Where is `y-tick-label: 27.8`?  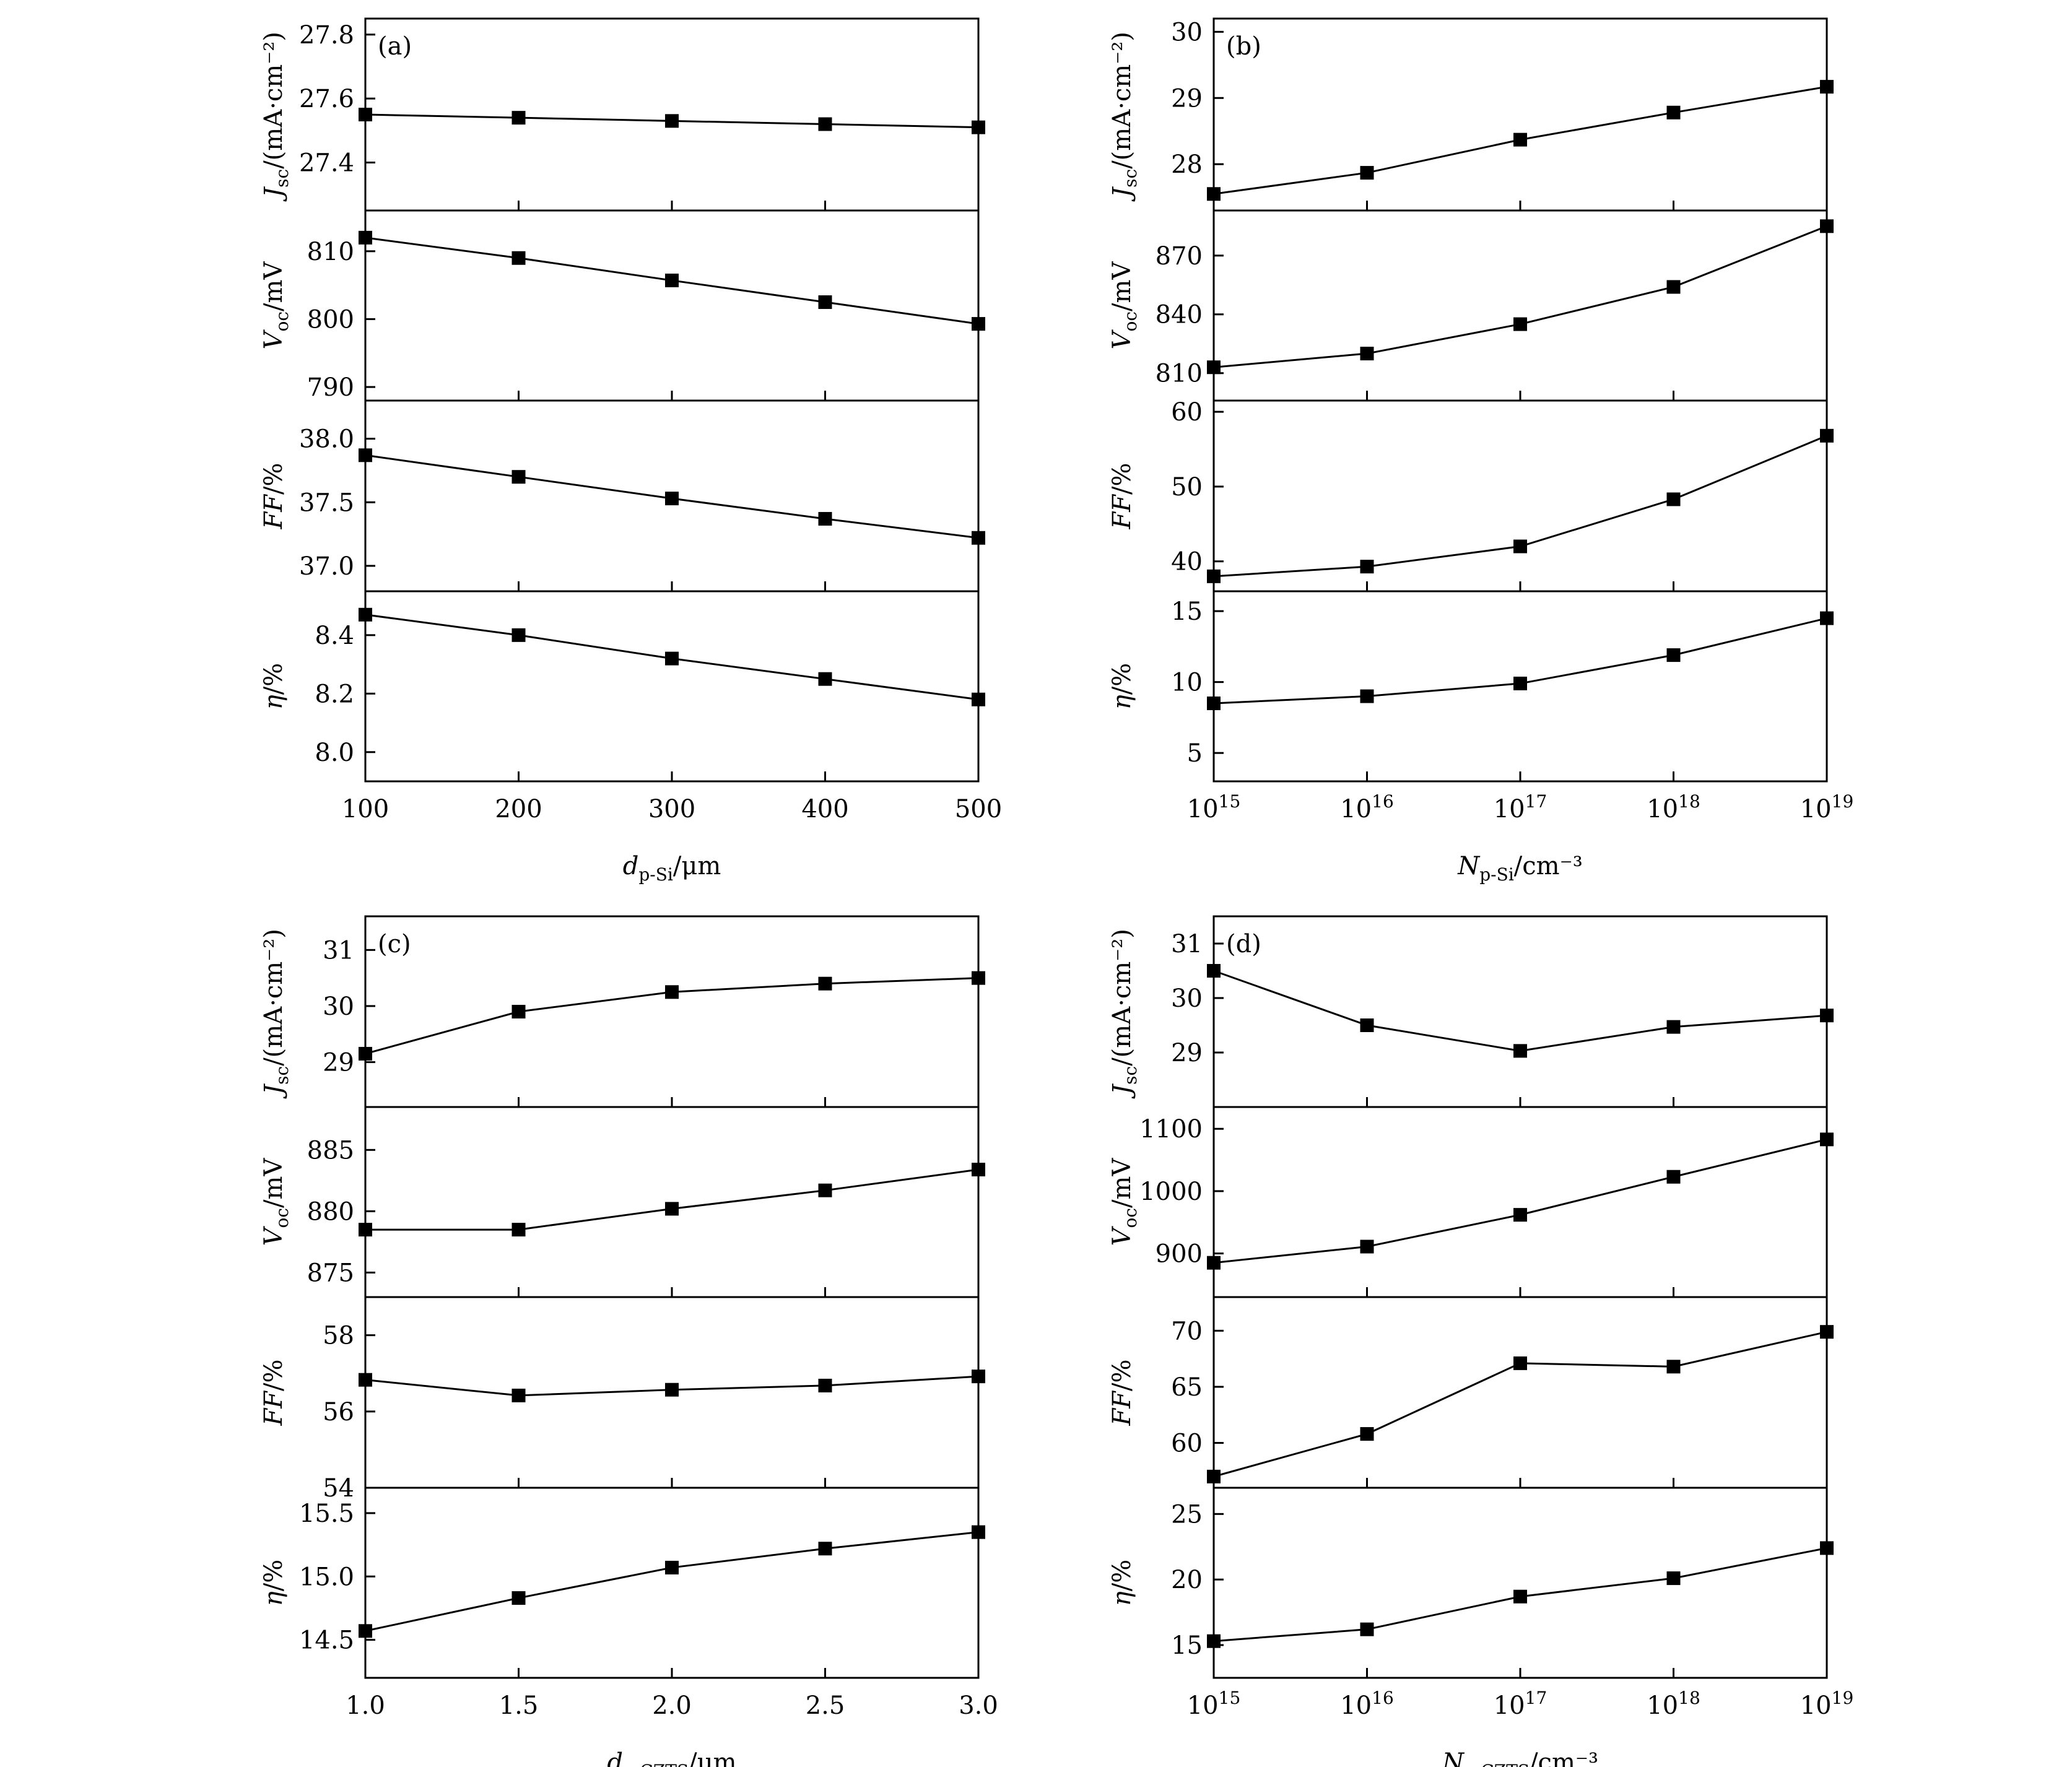 y-tick-label: 27.8 is located at coordinates (326, 35).